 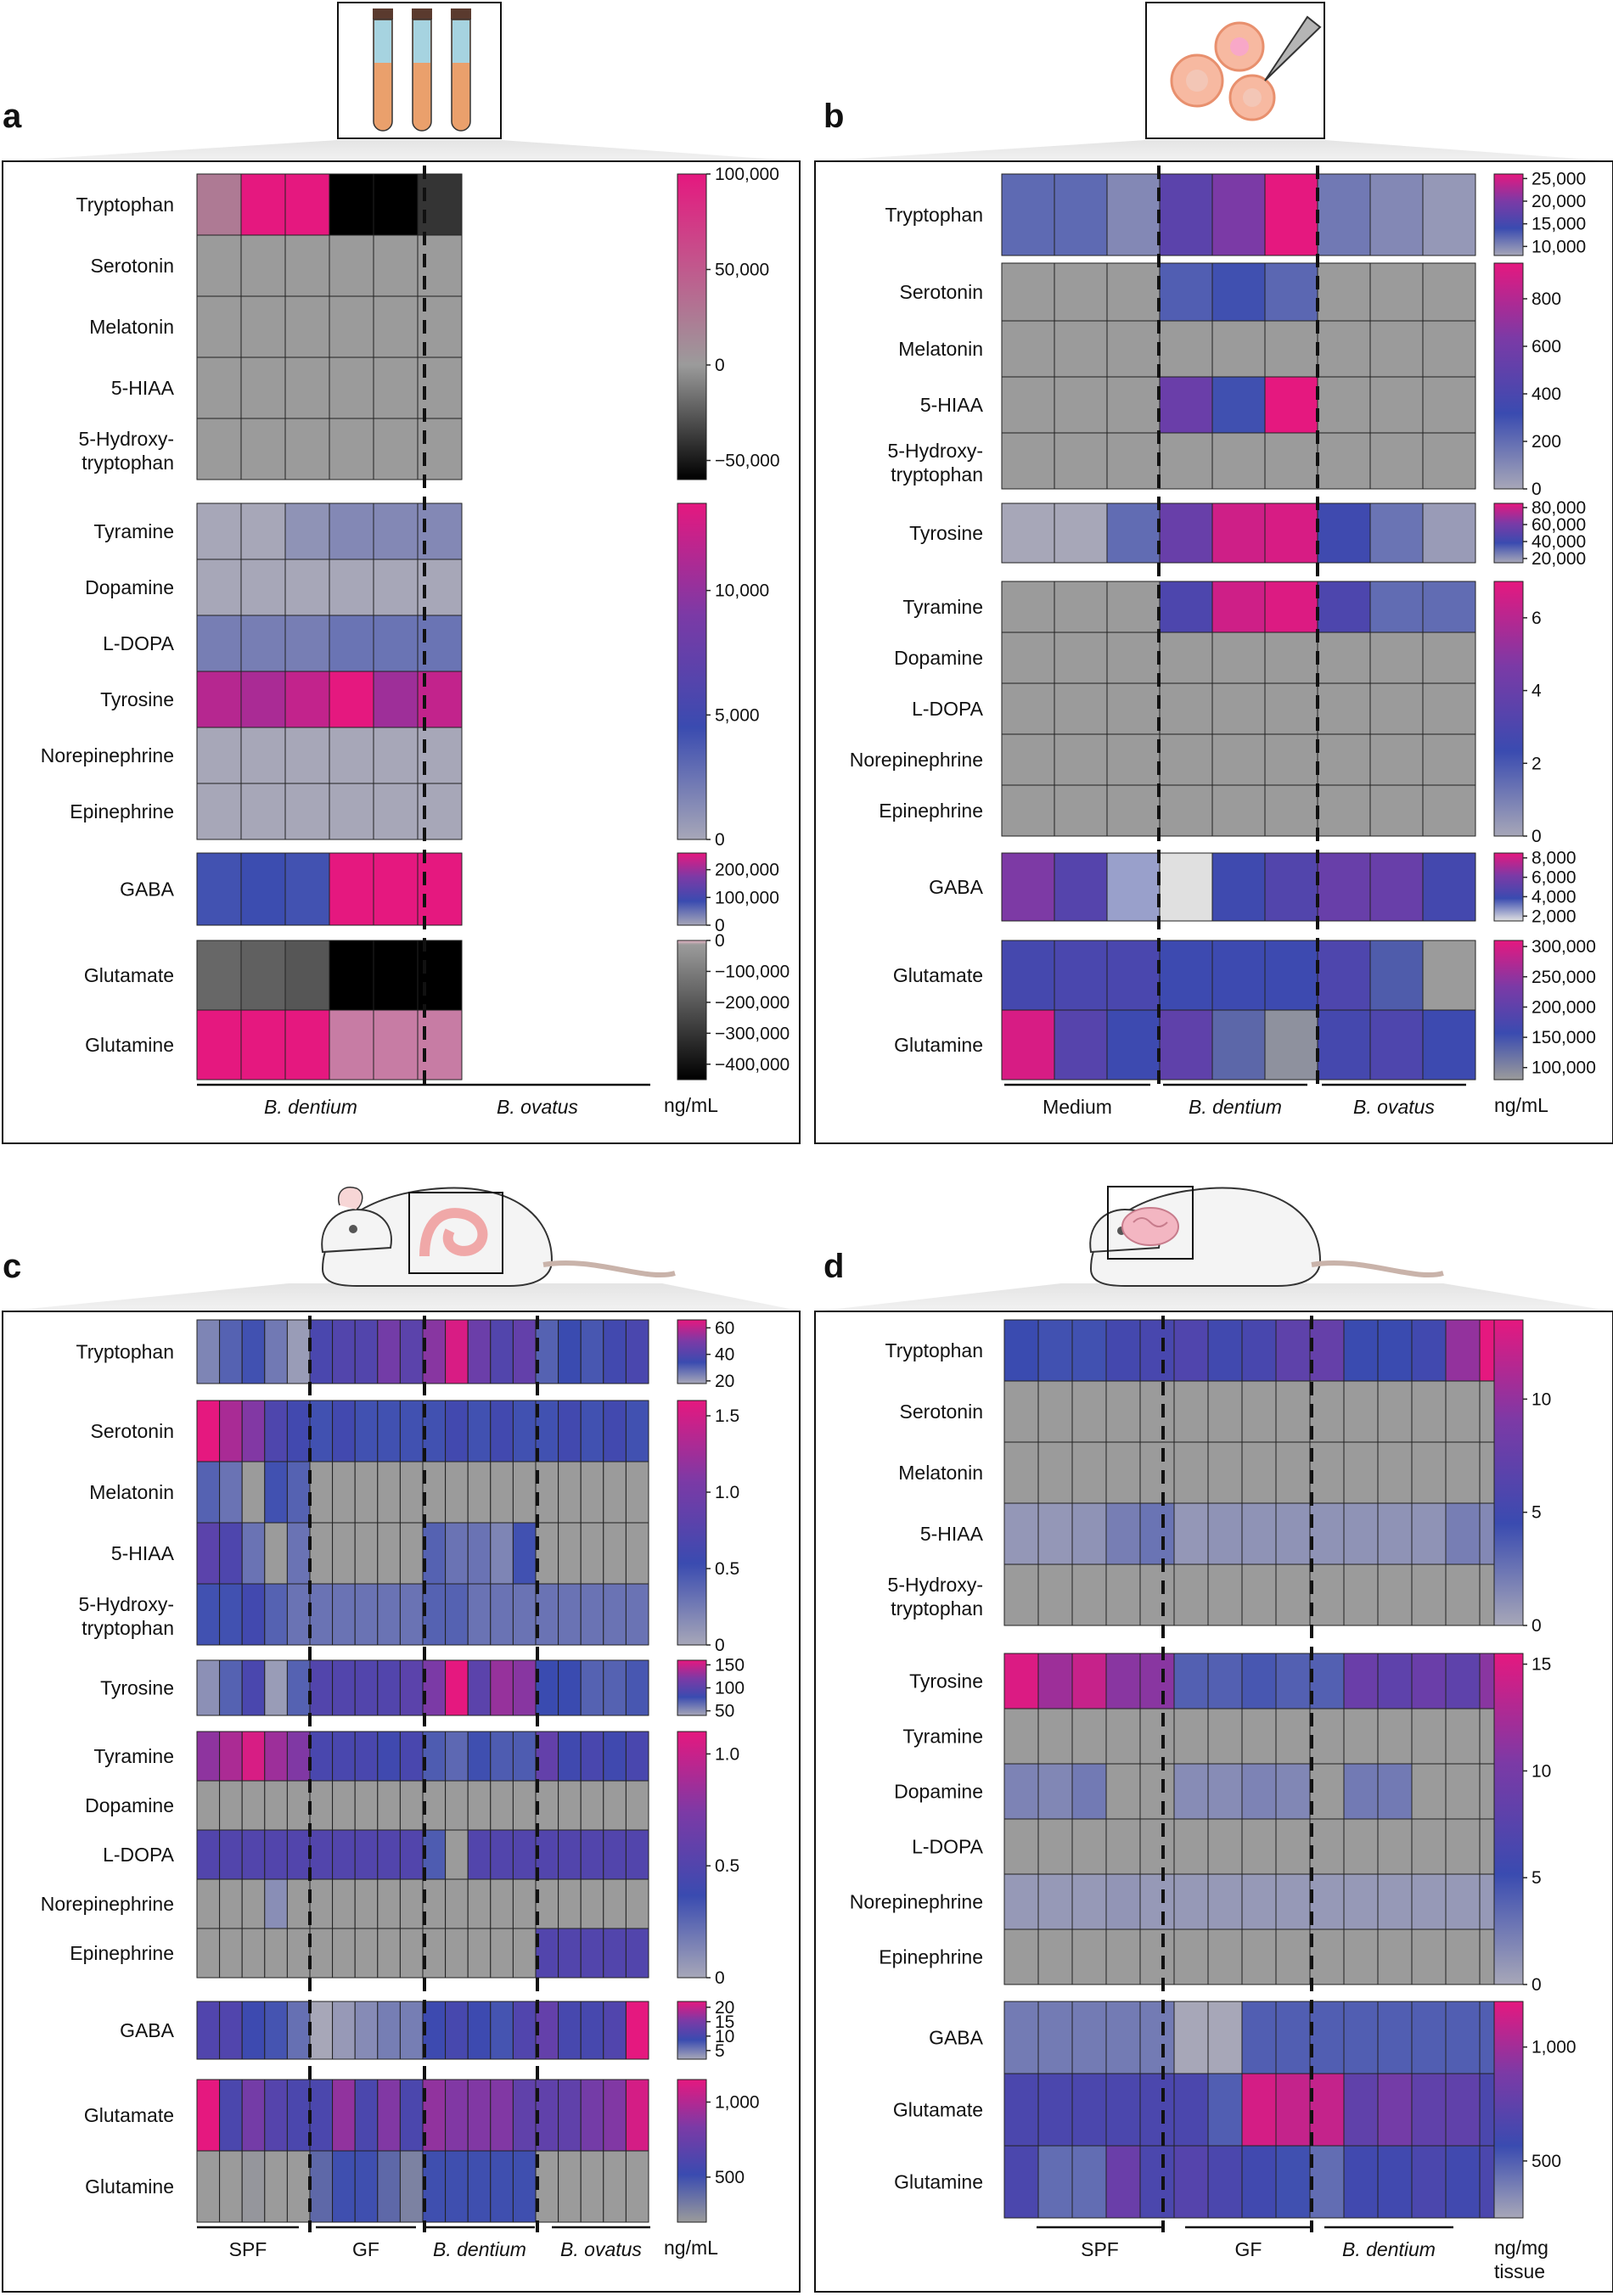 I want to click on row-label: Tryptophan, so click(x=934, y=1350).